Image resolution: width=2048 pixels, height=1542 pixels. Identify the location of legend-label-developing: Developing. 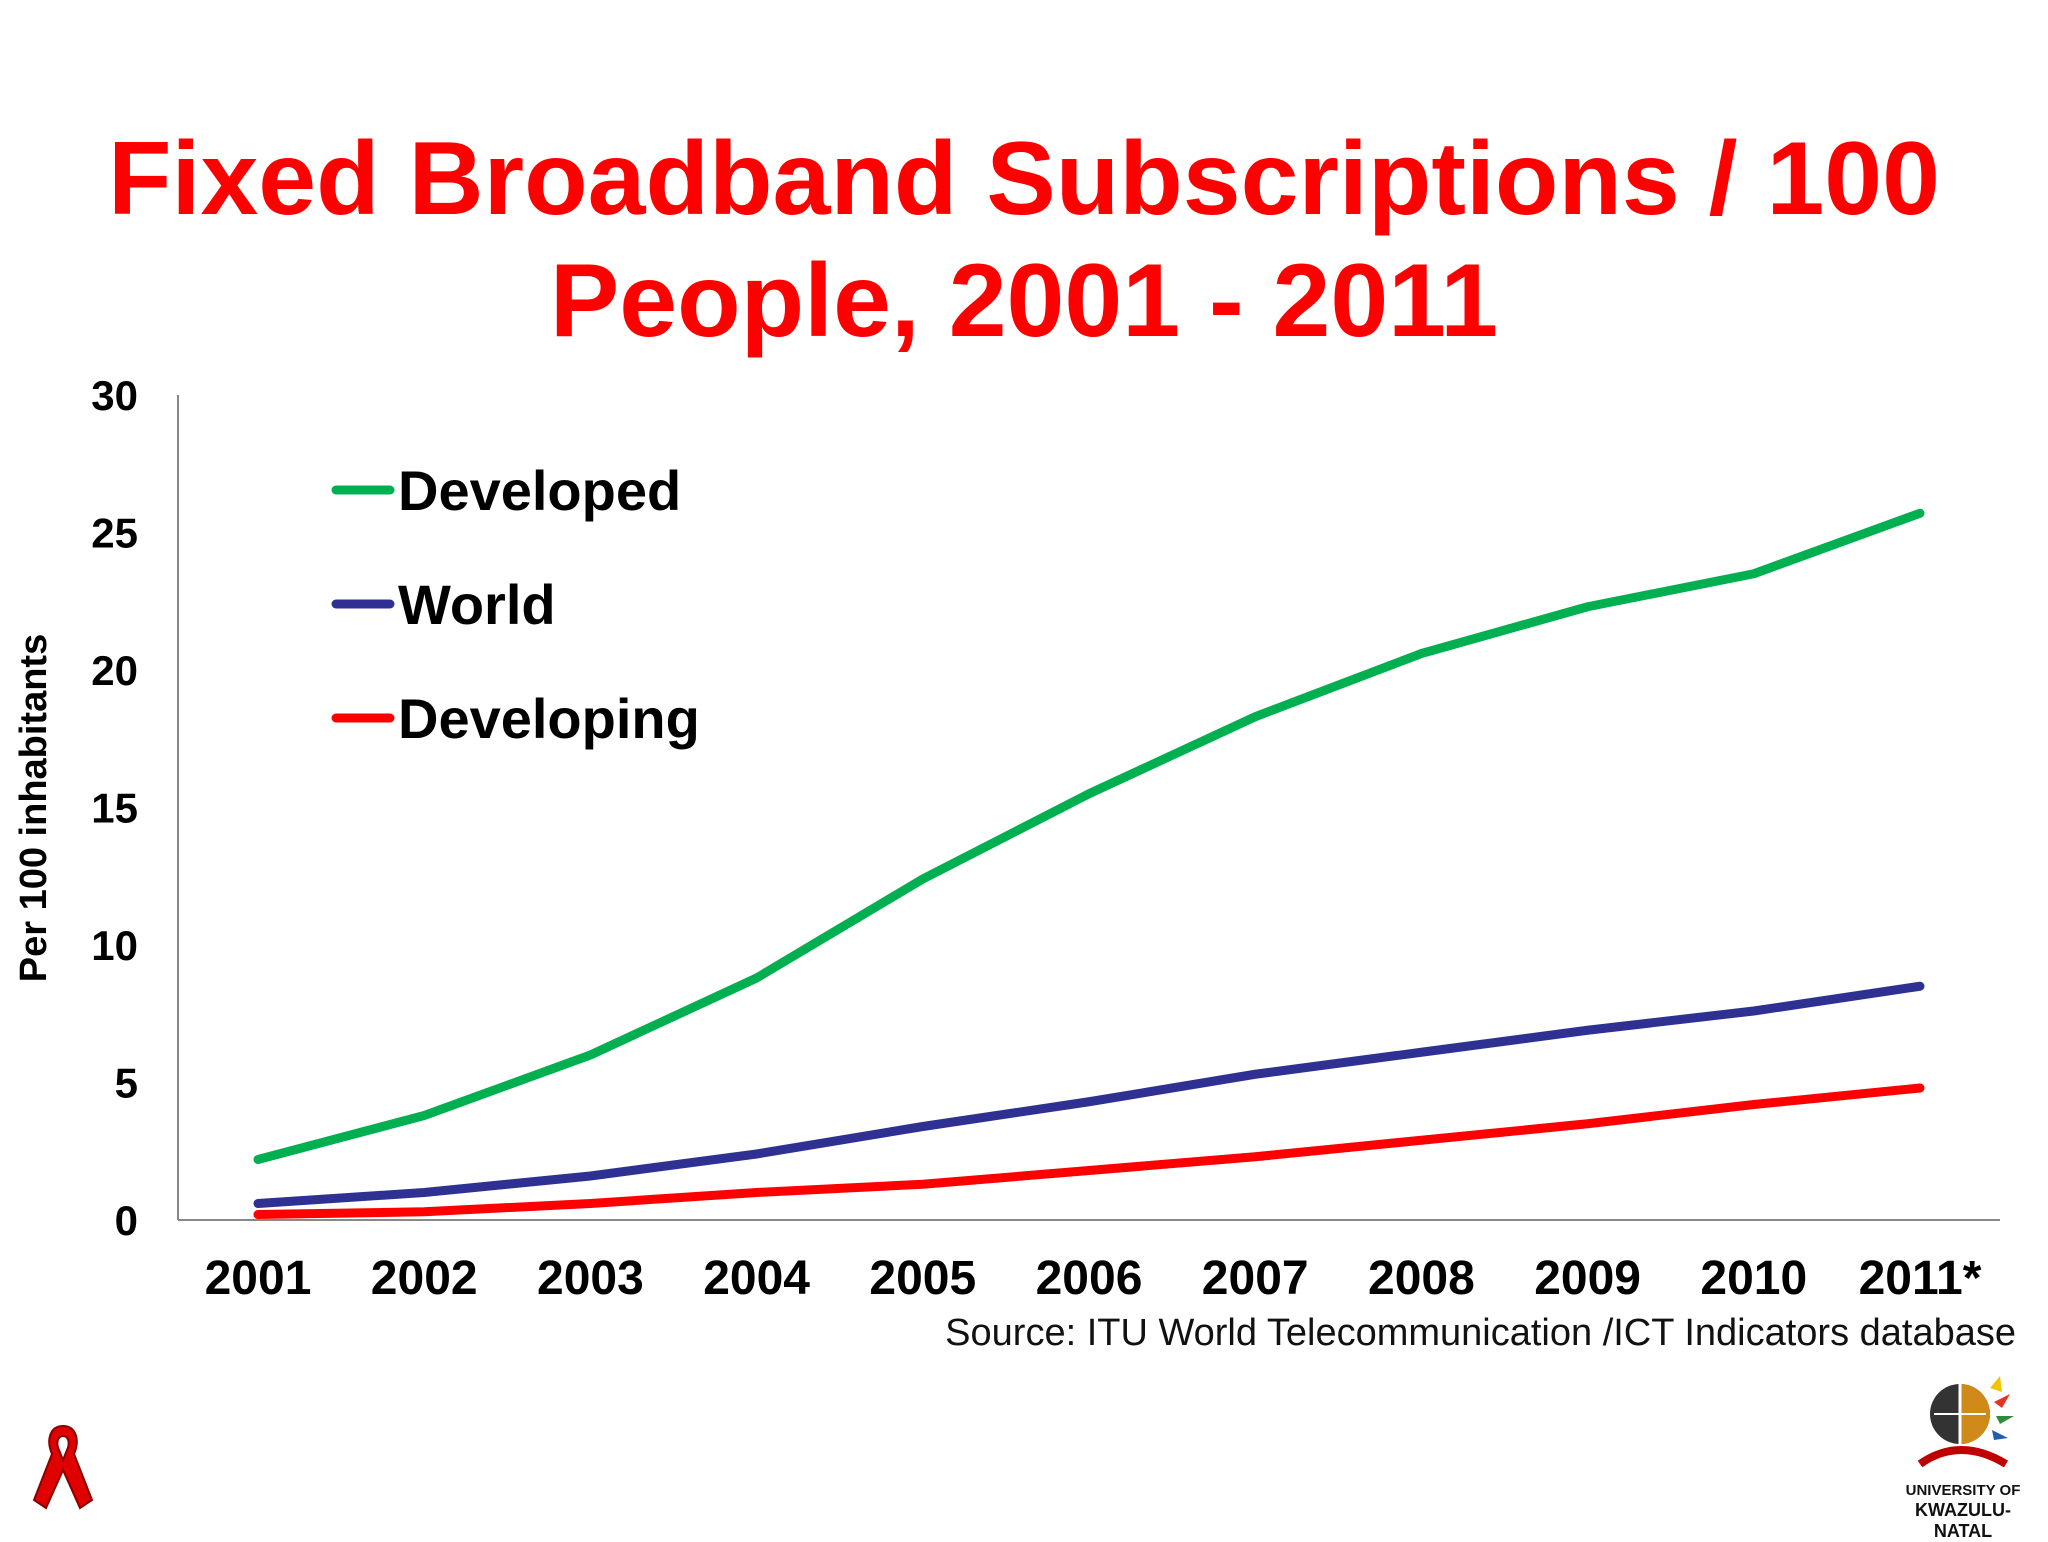
(549, 718).